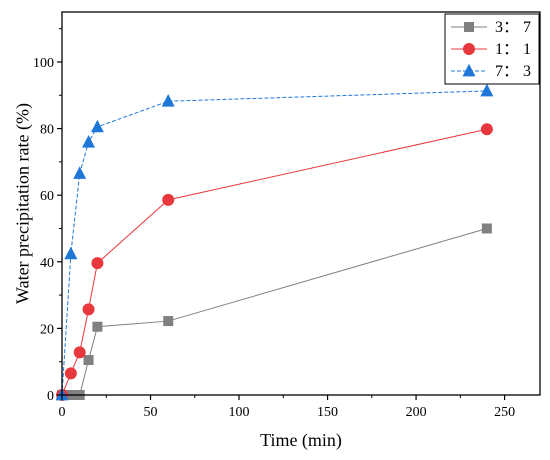 This screenshot has height=460, width=550. I want to click on legend: 3： 7 1： 1 7： 3, so click(492, 49).